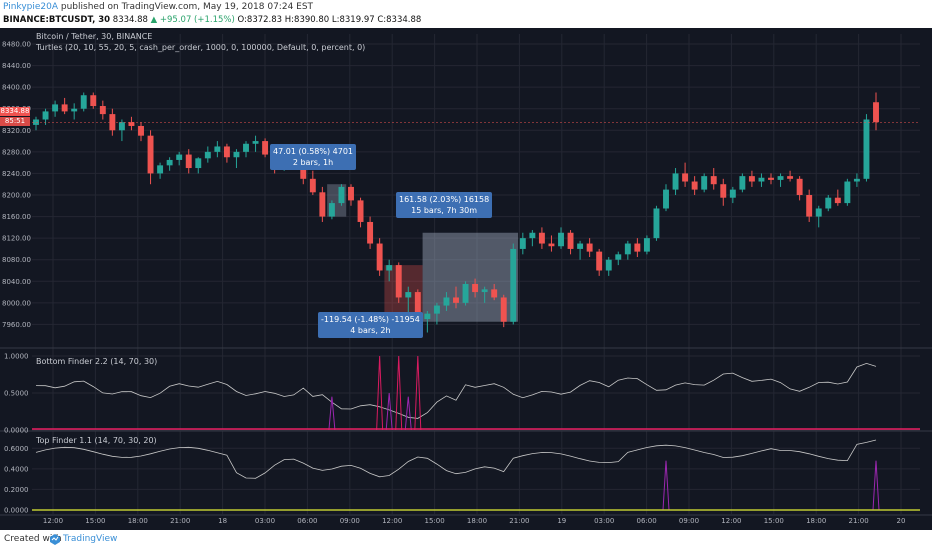 This screenshot has height=550, width=932. Describe the element at coordinates (16, 66) in the screenshot. I see `price-tick-label: 8440.00` at that location.